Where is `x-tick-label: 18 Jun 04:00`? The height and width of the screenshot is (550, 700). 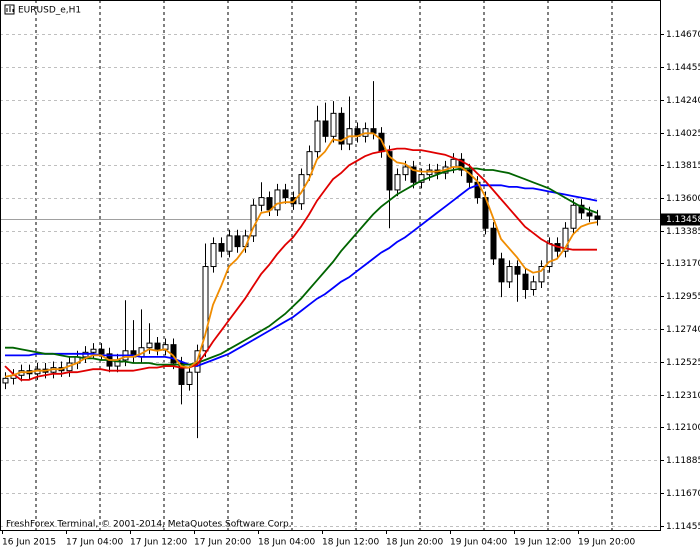 x-tick-label: 18 Jun 04:00 is located at coordinates (286, 543).